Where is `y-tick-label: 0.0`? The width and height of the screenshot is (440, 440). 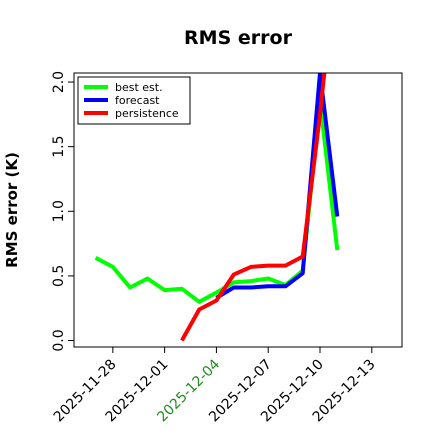
y-tick-label: 0.0 is located at coordinates (59, 340).